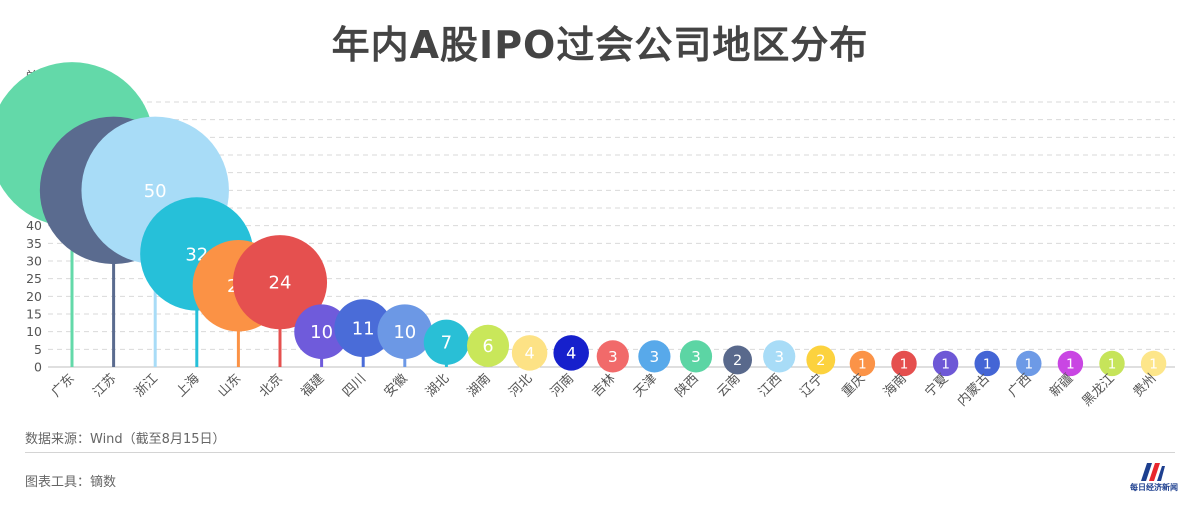  I want to click on y-tick-label: 30, so click(34, 261).